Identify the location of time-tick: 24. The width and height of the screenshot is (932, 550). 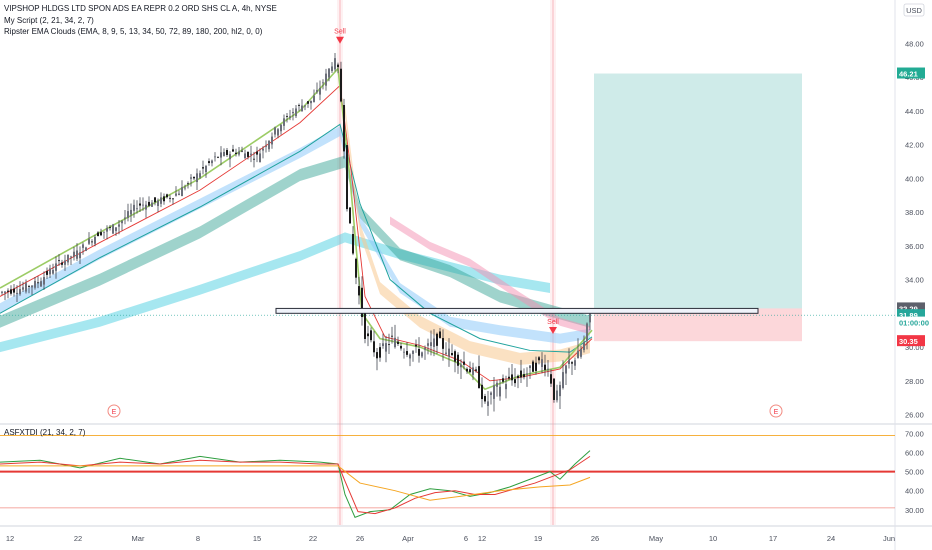
(831, 538).